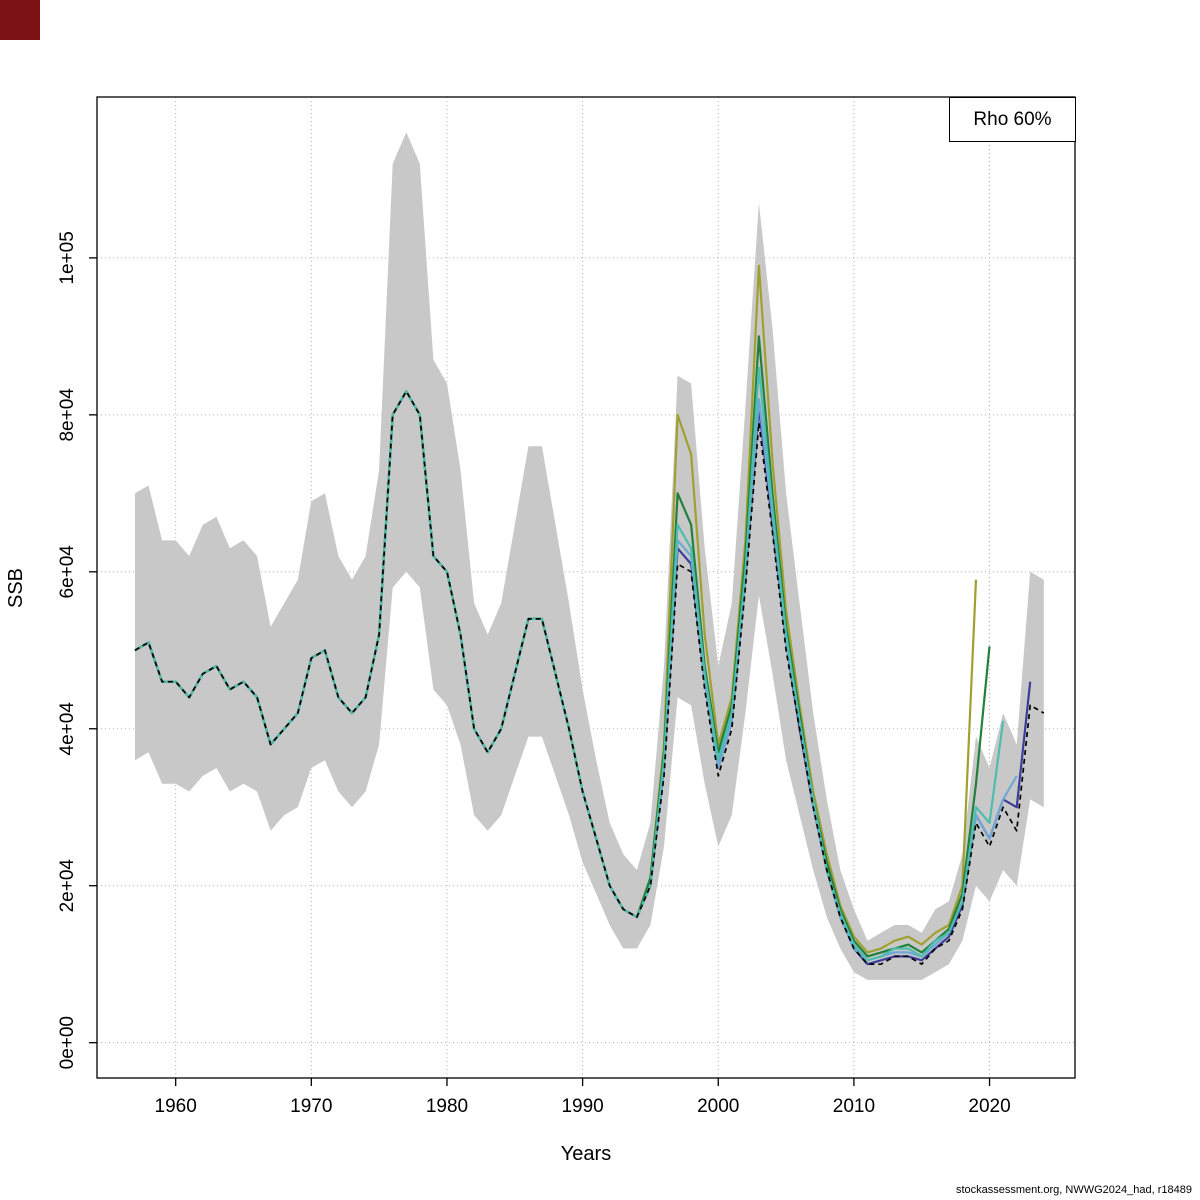  I want to click on y-tick-label: 2e+04, so click(67, 886).